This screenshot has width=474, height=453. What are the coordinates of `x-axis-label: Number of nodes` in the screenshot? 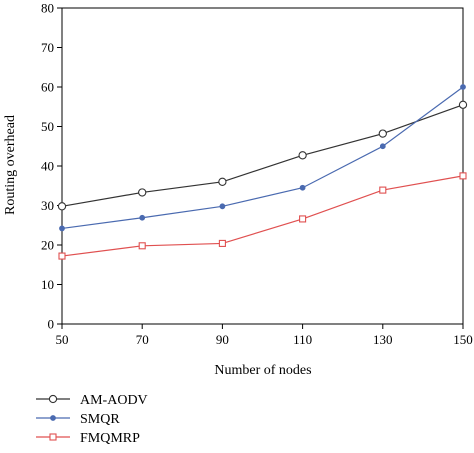 It's located at (262, 370).